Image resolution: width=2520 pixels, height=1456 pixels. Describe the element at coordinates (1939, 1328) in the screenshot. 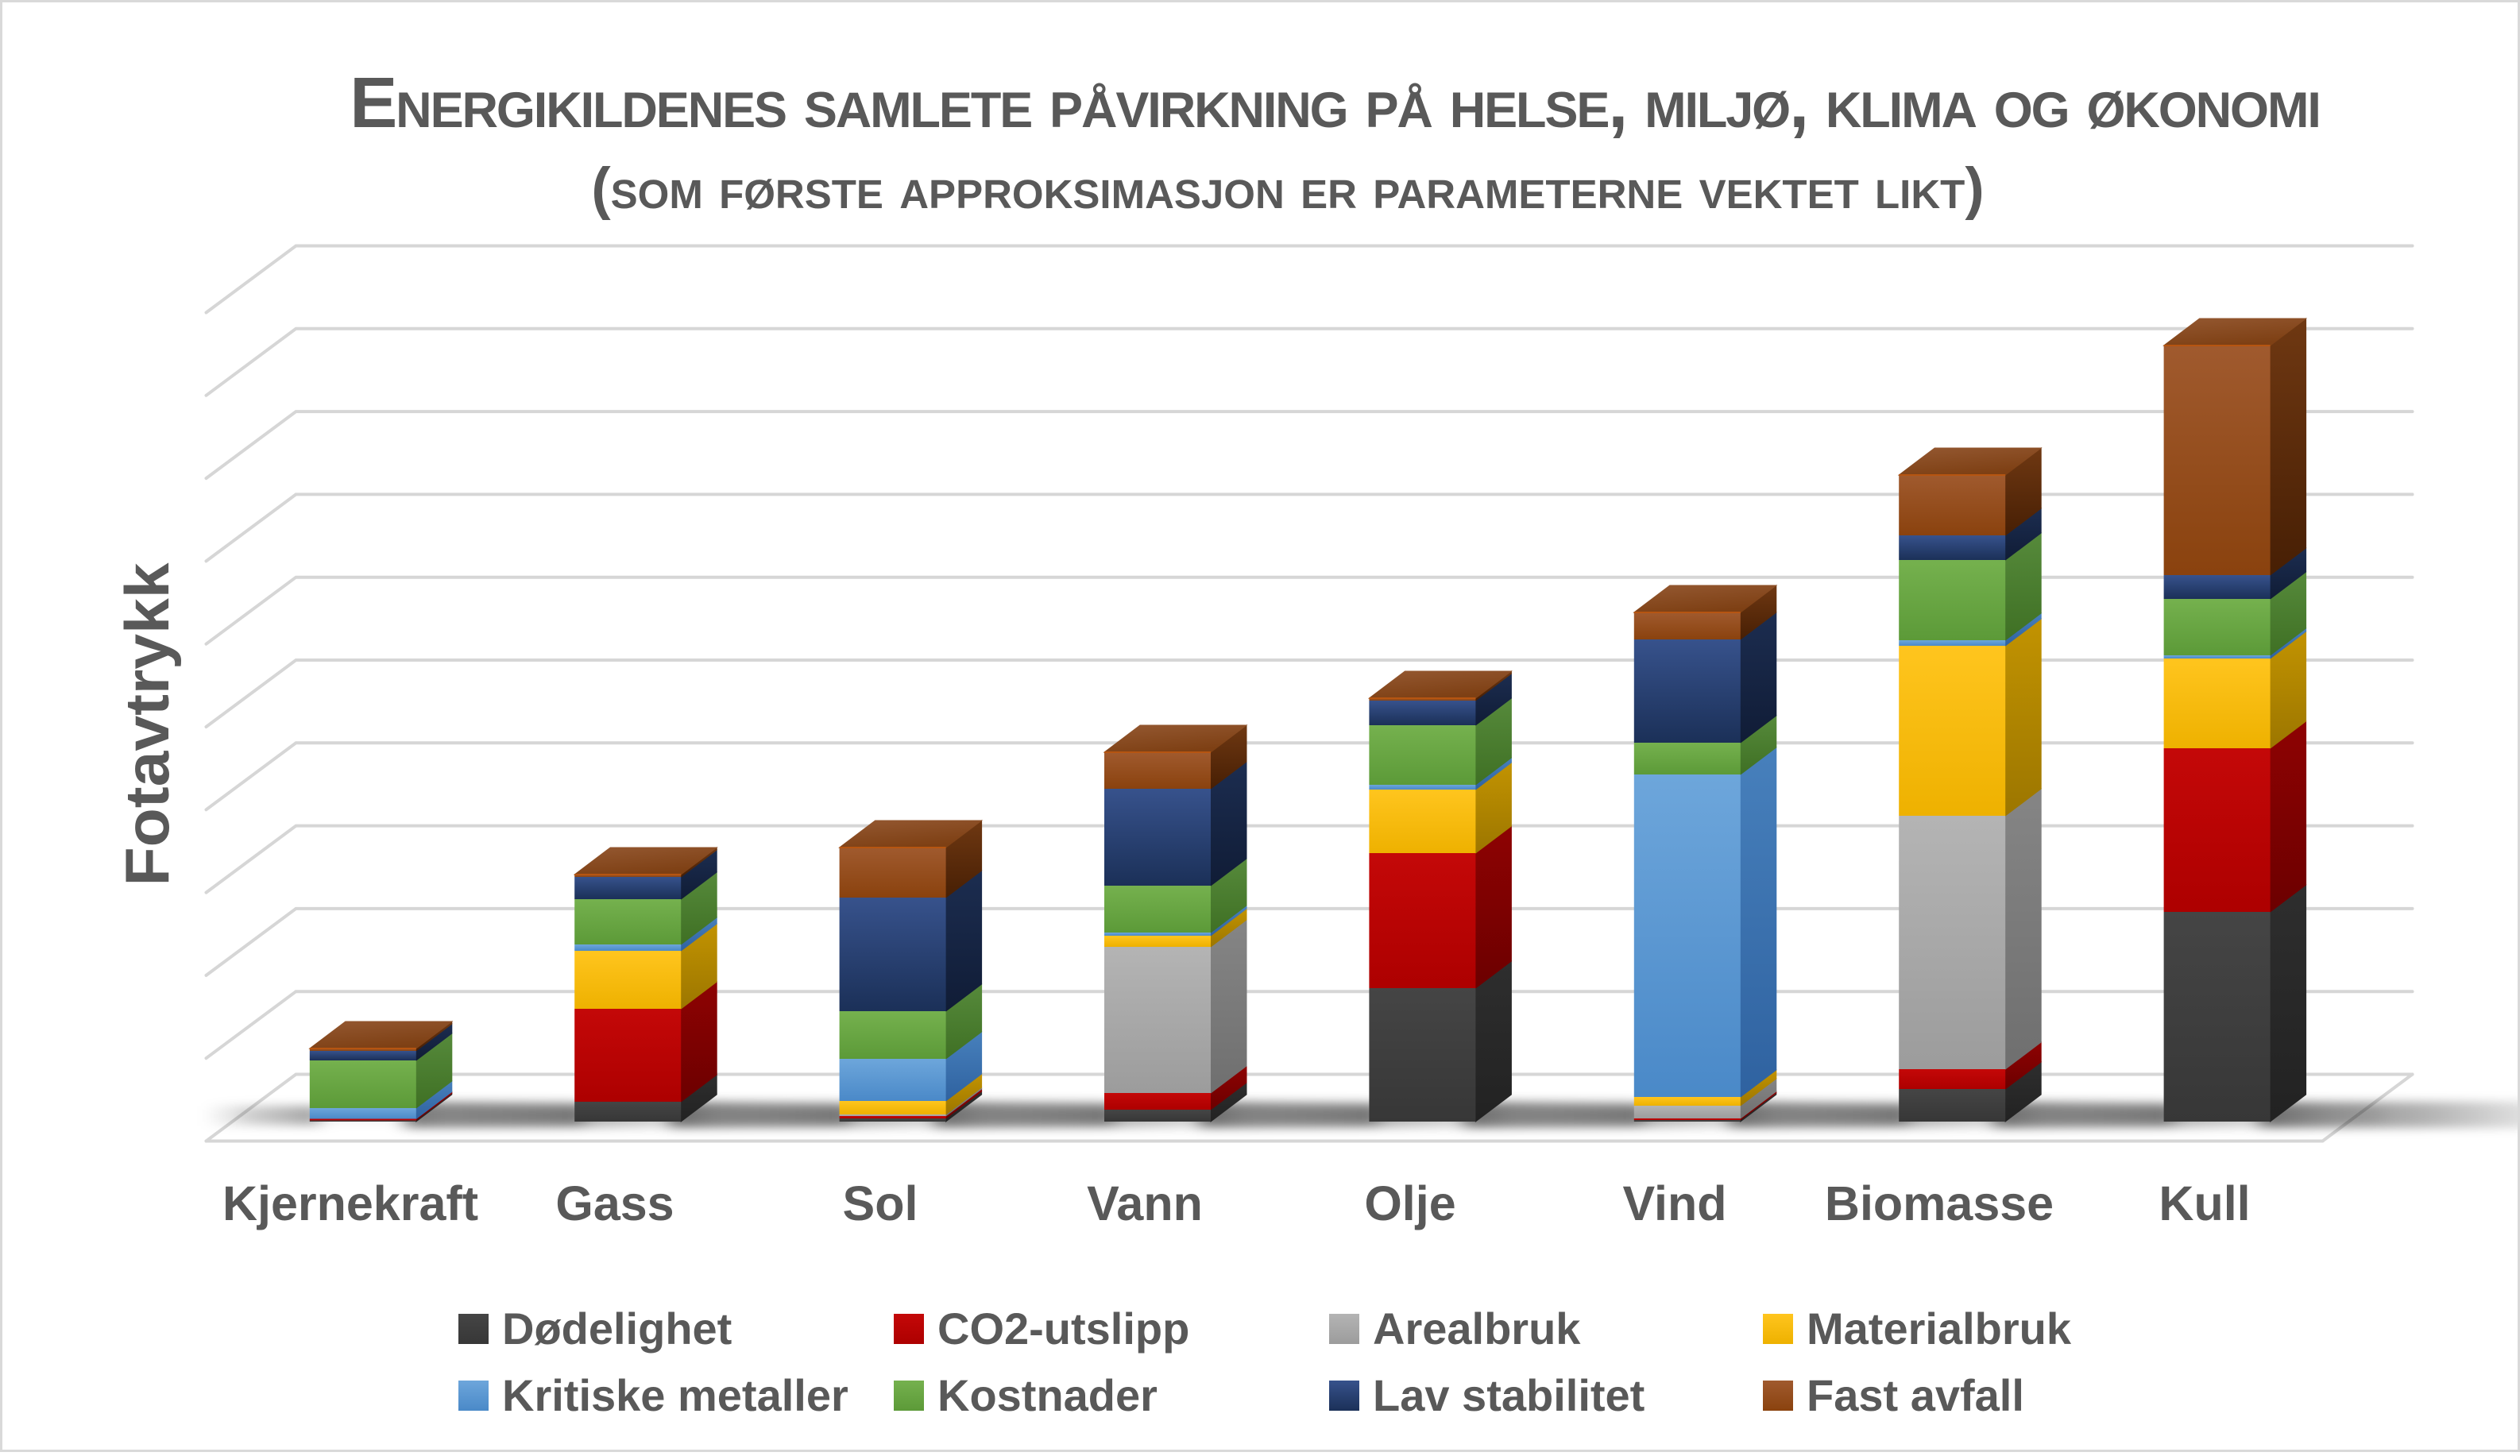

I see `svg-text: Materialbruk` at that location.